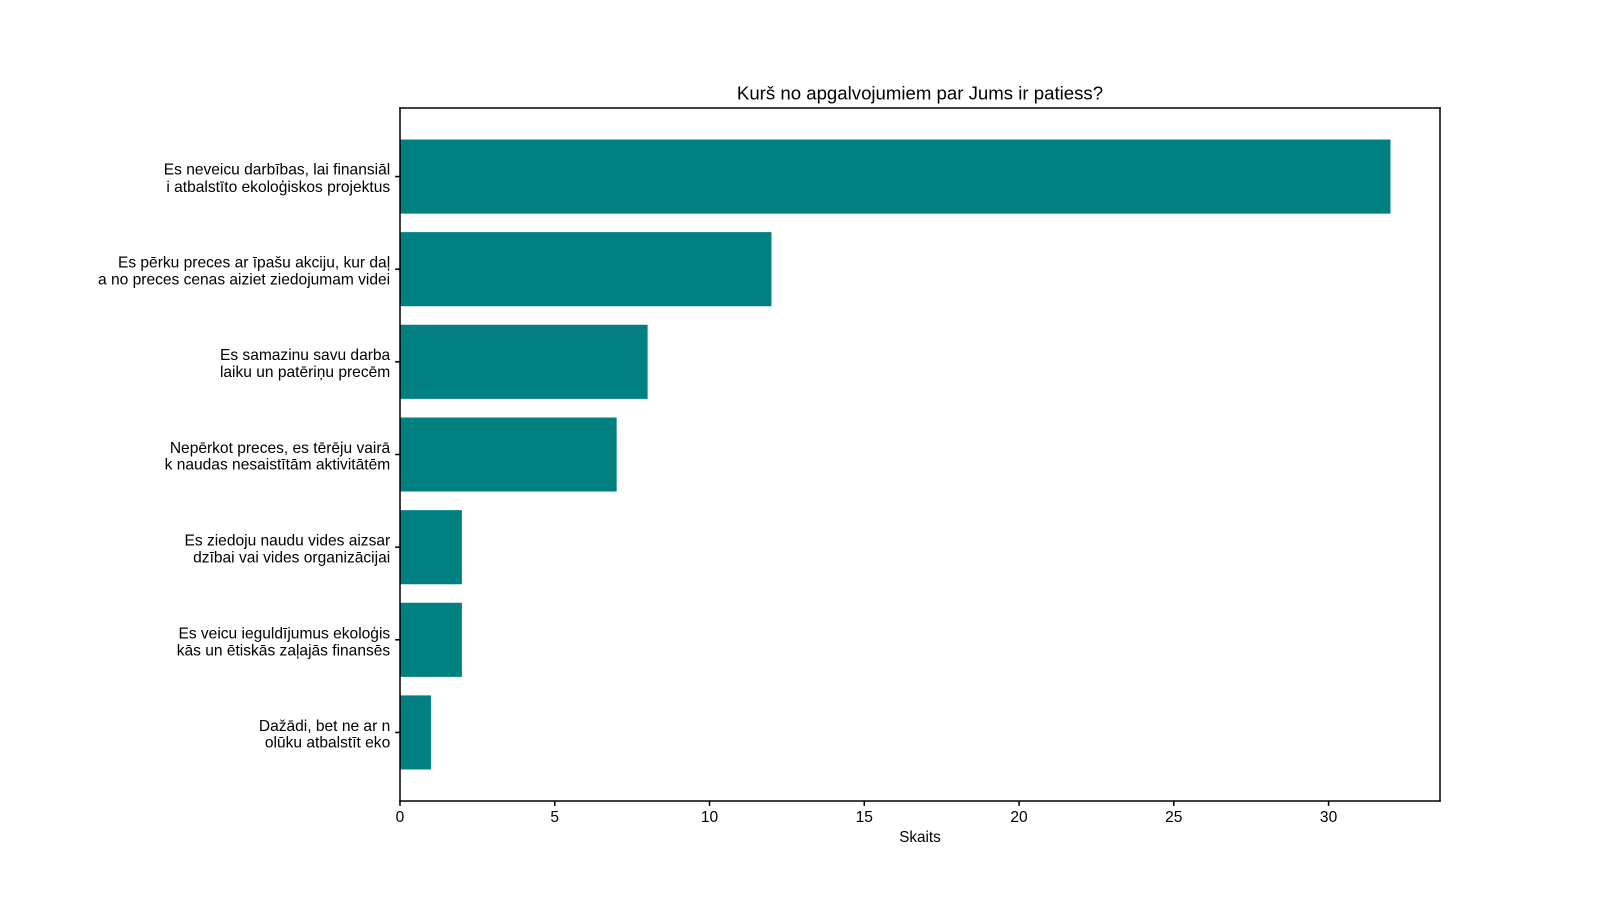  I want to click on svg-text:i atbalstīto ekoloģiskos proje: i atbalstīto ekoloģiskos projektus, so click(278, 187).